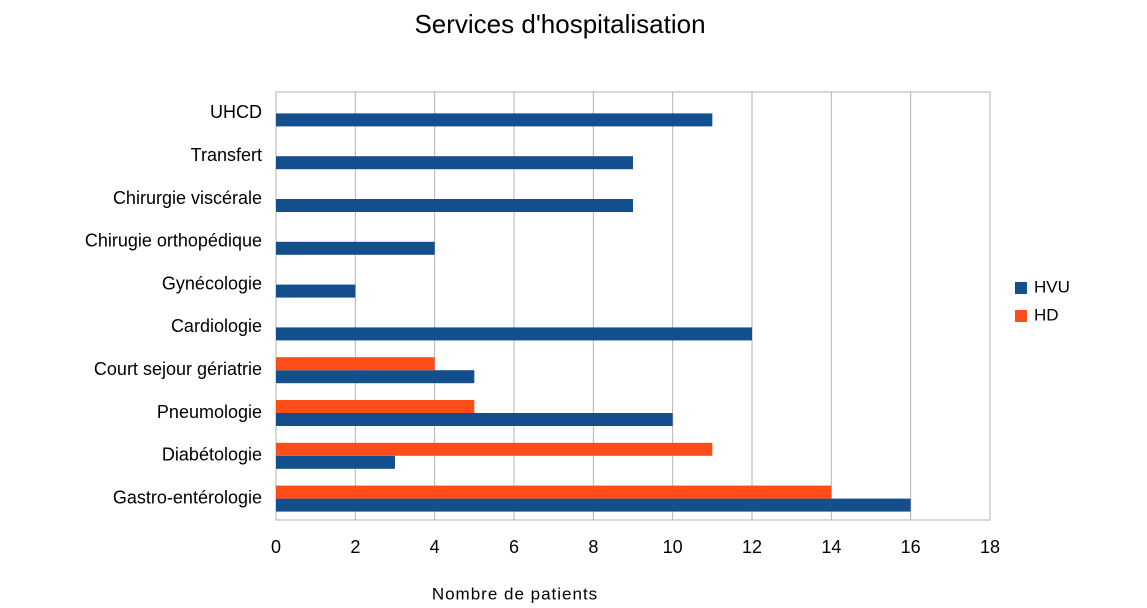 The image size is (1147, 608). Describe the element at coordinates (236, 112) in the screenshot. I see `y-tick-label: UHCD` at that location.